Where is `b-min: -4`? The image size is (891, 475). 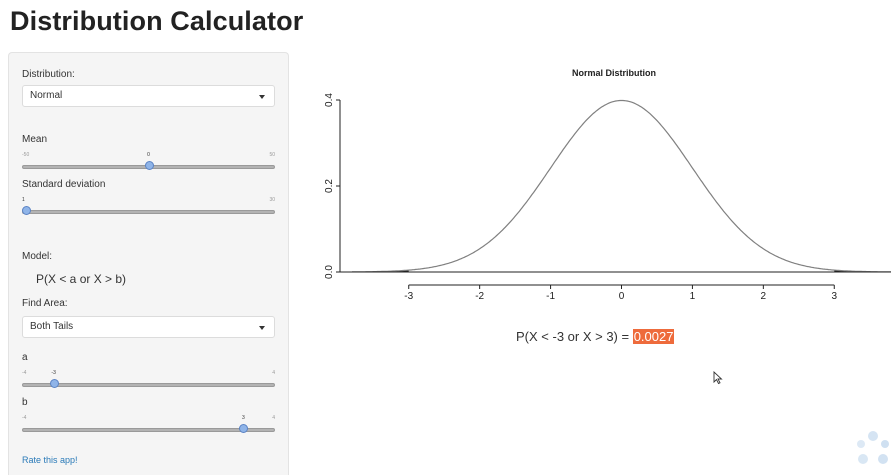 b-min: -4 is located at coordinates (24, 418).